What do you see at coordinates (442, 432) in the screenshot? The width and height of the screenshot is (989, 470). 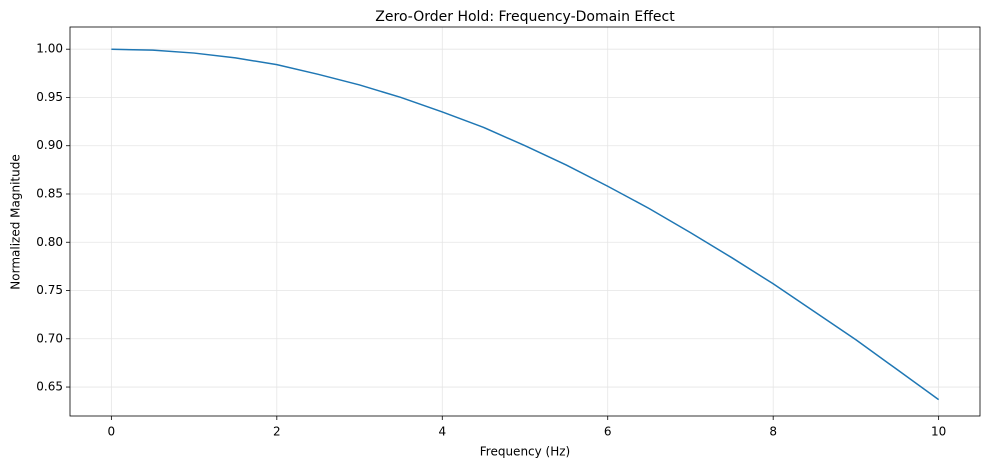 I see `x-tick-label: 4` at bounding box center [442, 432].